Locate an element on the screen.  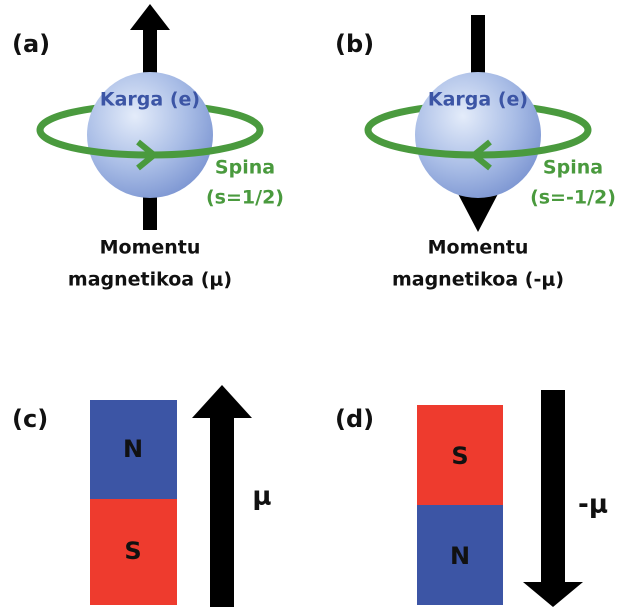
moment-label: -μ is located at coordinates (593, 505).